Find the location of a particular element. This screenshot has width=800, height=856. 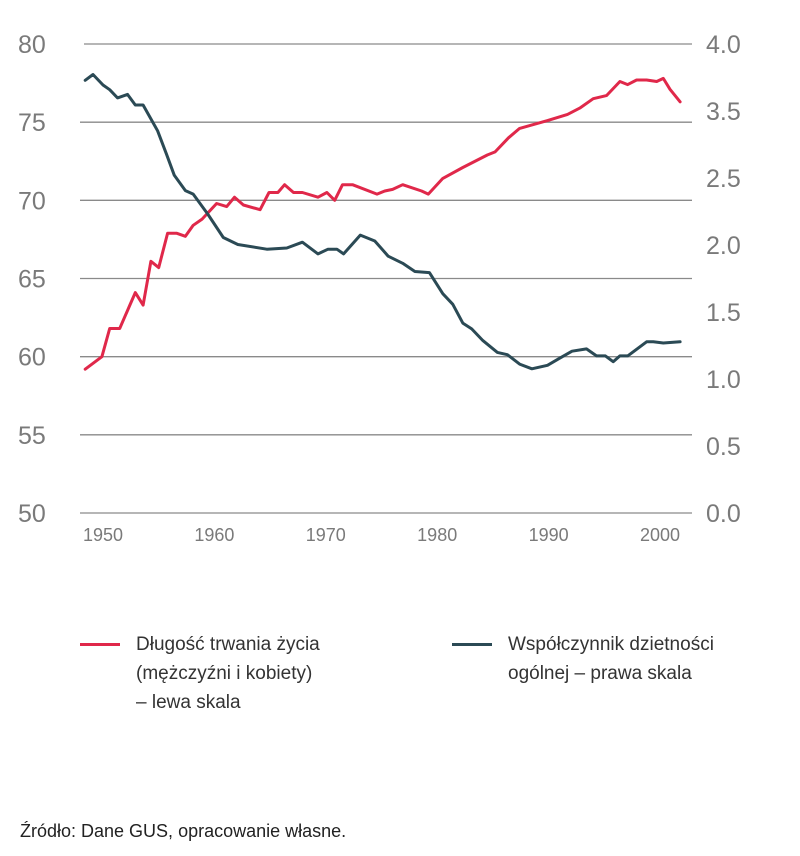

y-left-tick-label: 55 is located at coordinates (32, 436).